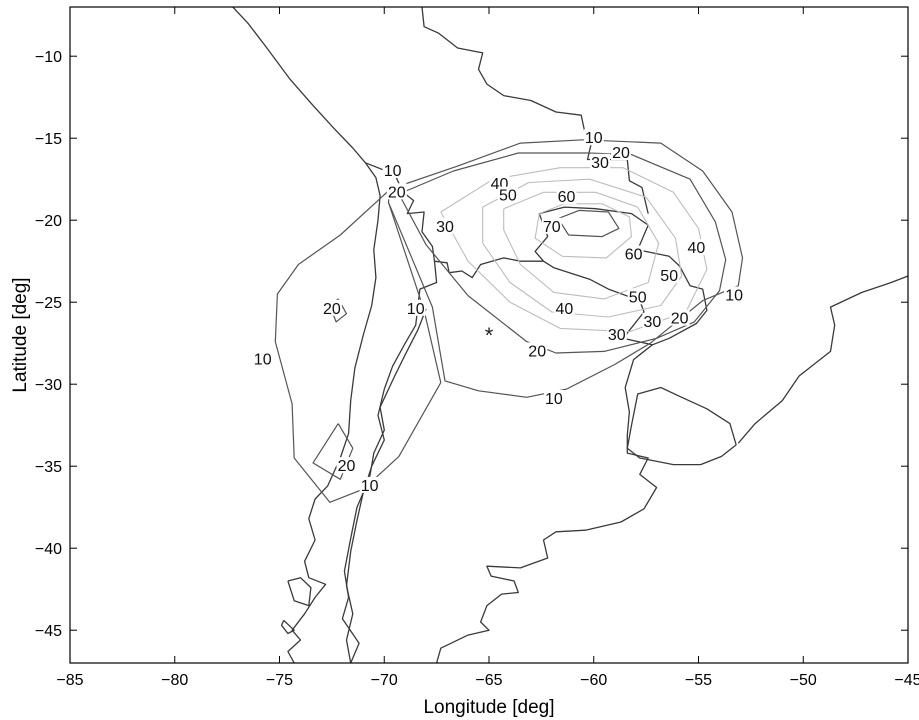  I want to click on y-tick-label: −20, so click(48, 221).